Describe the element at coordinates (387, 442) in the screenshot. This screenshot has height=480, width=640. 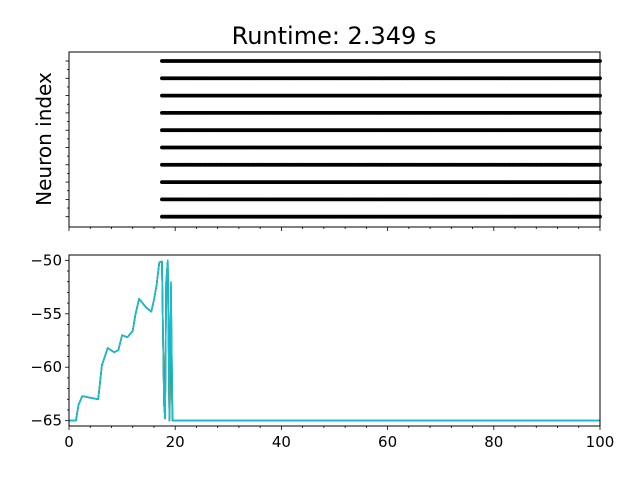
I see `x-tick-label: 60` at that location.